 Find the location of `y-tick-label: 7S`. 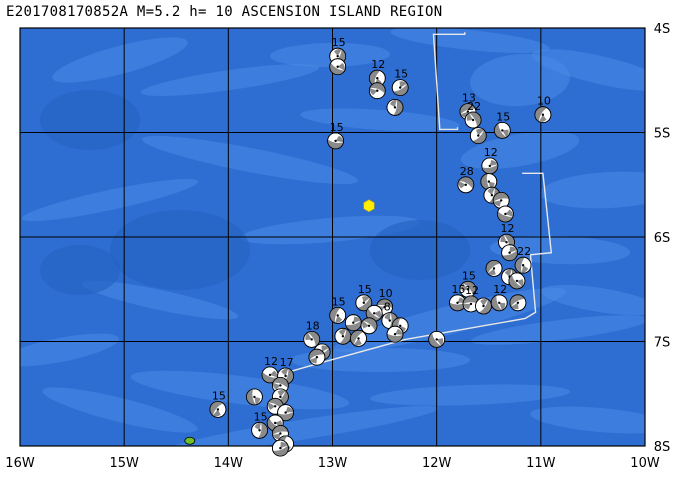

y-tick-label: 7S is located at coordinates (662, 343).